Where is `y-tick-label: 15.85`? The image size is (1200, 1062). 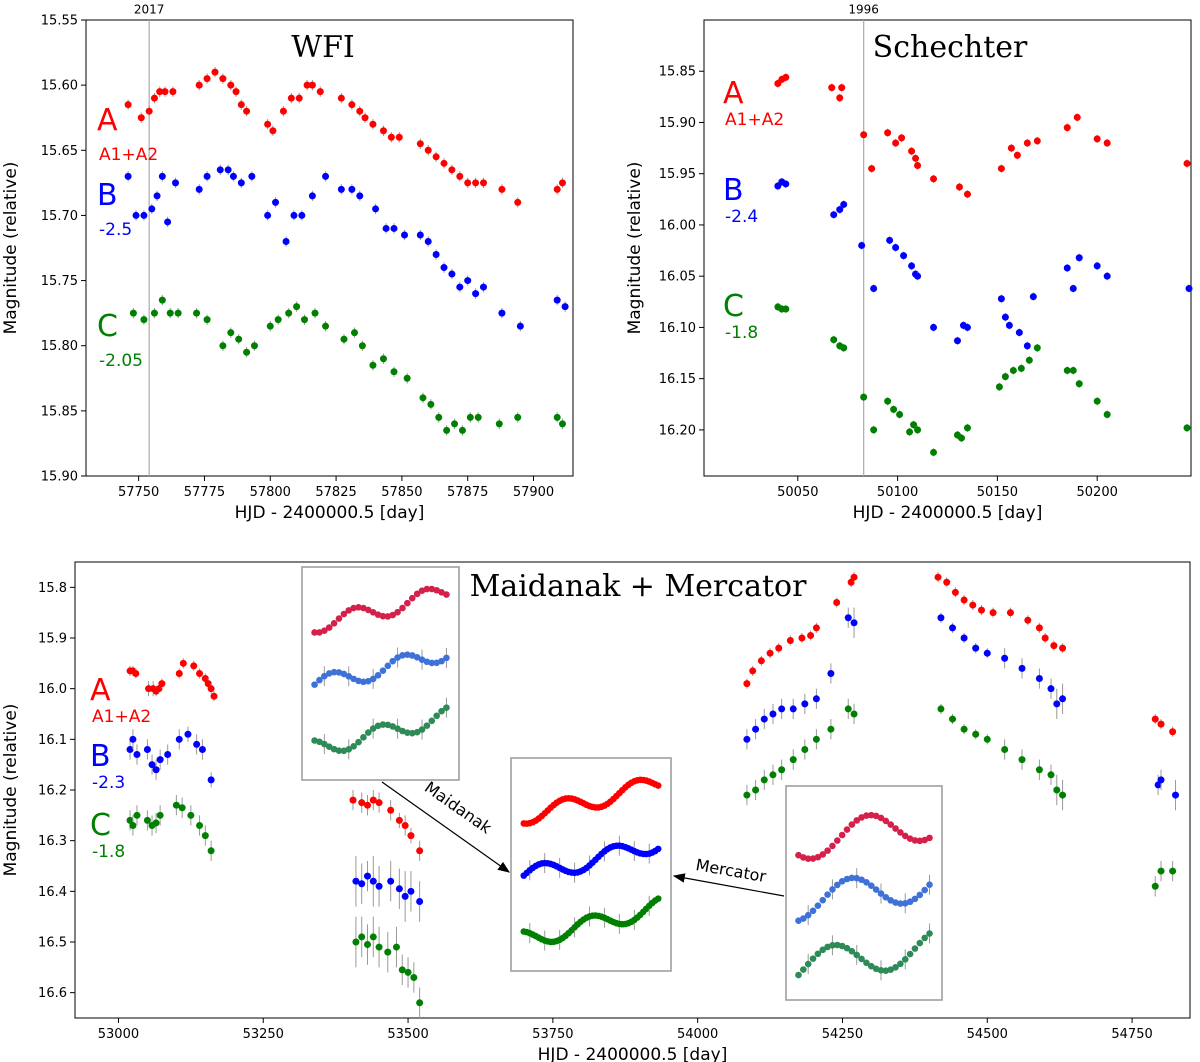 y-tick-label: 15.85 is located at coordinates (677, 72).